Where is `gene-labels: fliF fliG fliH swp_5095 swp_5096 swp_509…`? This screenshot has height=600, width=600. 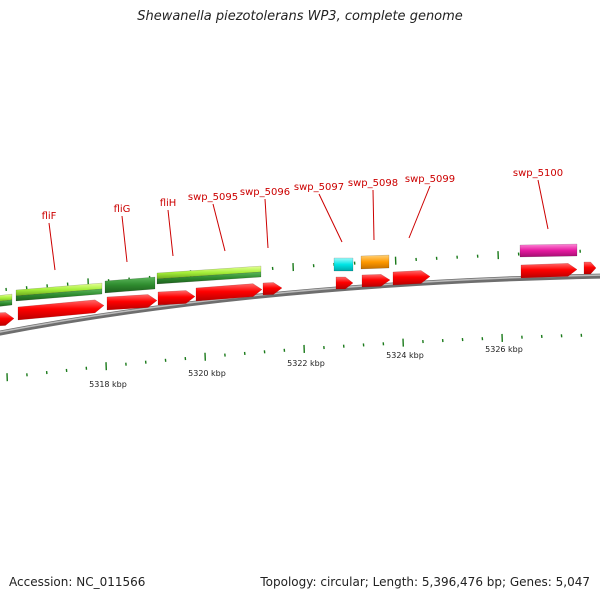 gene-labels: fliF fliG fliH swp_5095 swp_5096 swp_509… is located at coordinates (303, 195).